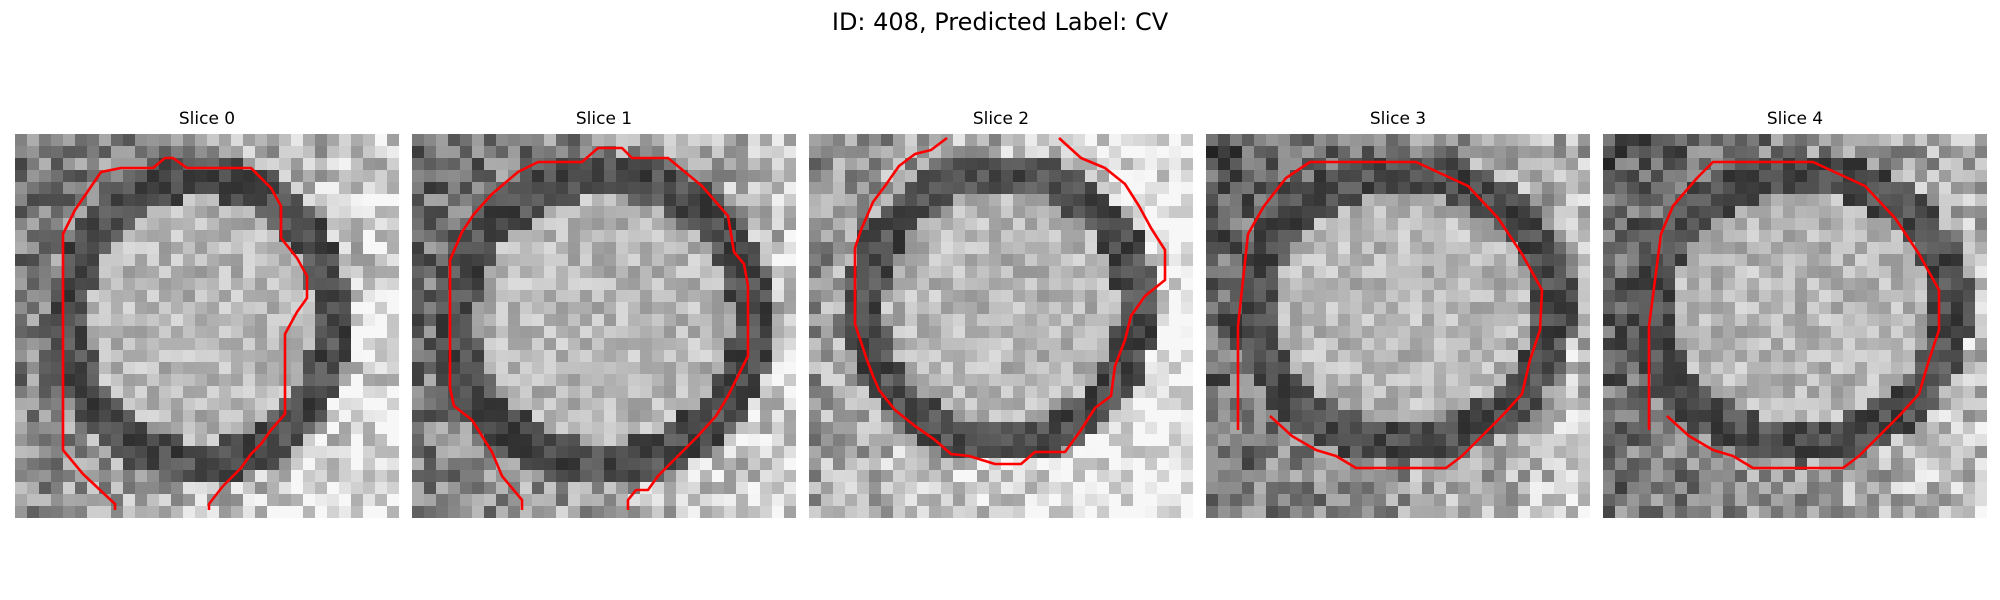 The image size is (2000, 600). Describe the element at coordinates (604, 119) in the screenshot. I see `slice-title-1: Slice 1` at that location.